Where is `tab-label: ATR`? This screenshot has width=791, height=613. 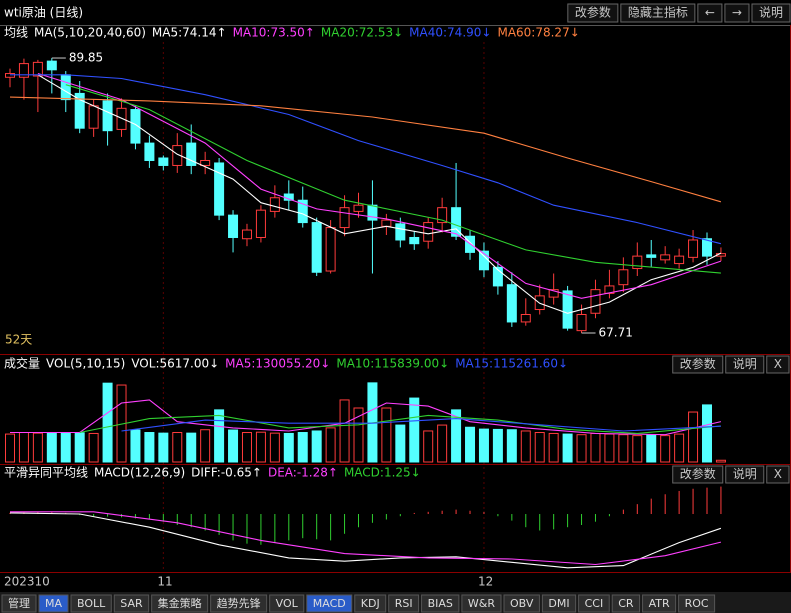
tab-label: ATR is located at coordinates (659, 603).